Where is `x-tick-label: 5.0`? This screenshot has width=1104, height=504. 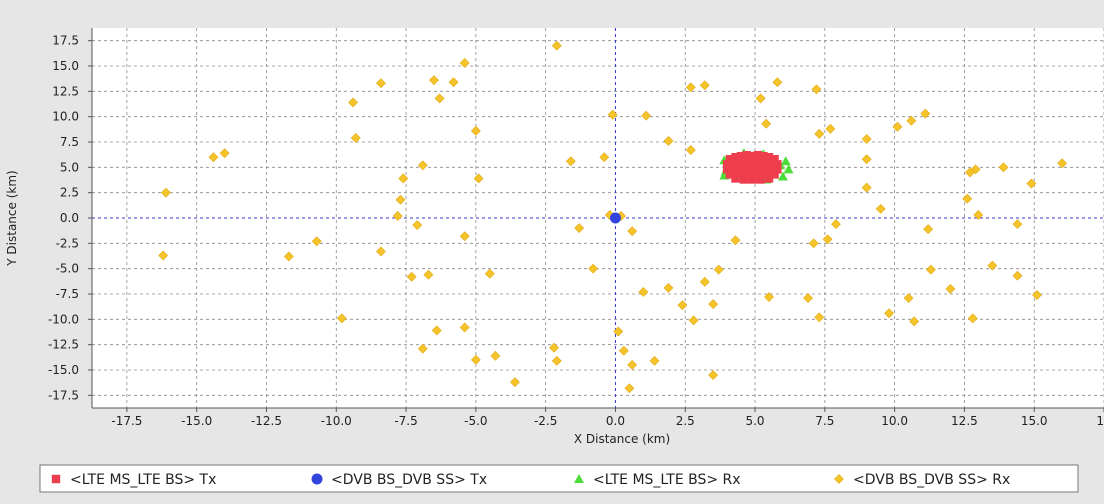 x-tick-label: 5.0 is located at coordinates (754, 421).